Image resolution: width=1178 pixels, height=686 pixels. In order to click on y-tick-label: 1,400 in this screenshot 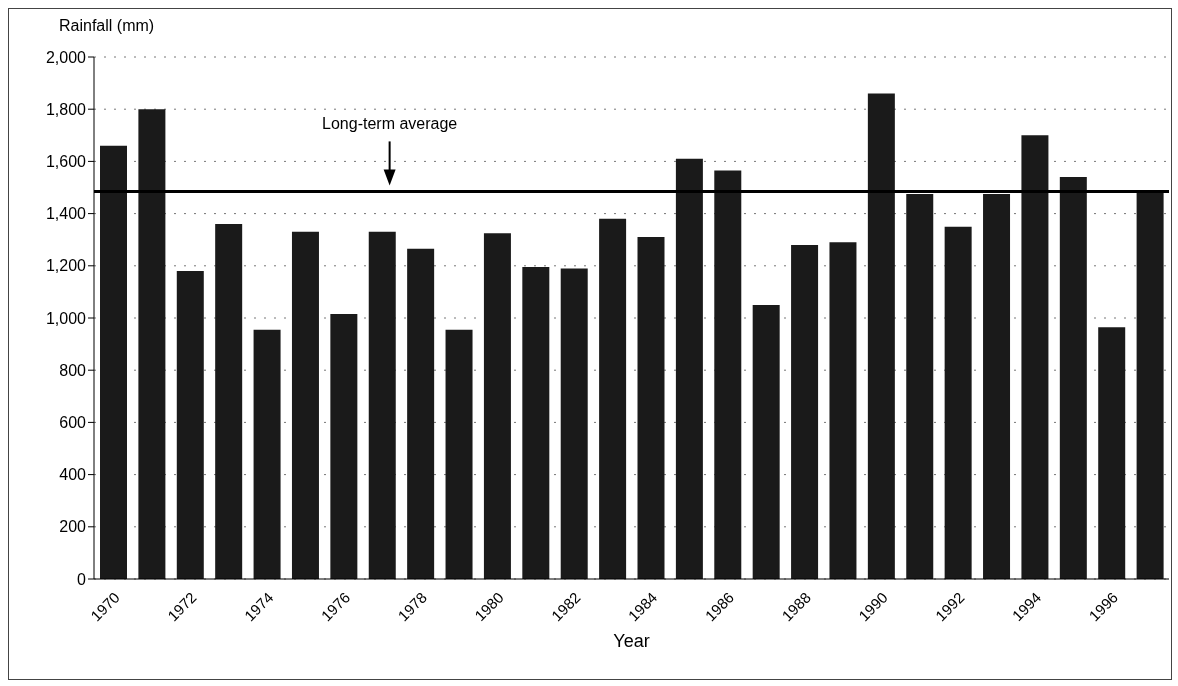, I will do `click(66, 214)`.